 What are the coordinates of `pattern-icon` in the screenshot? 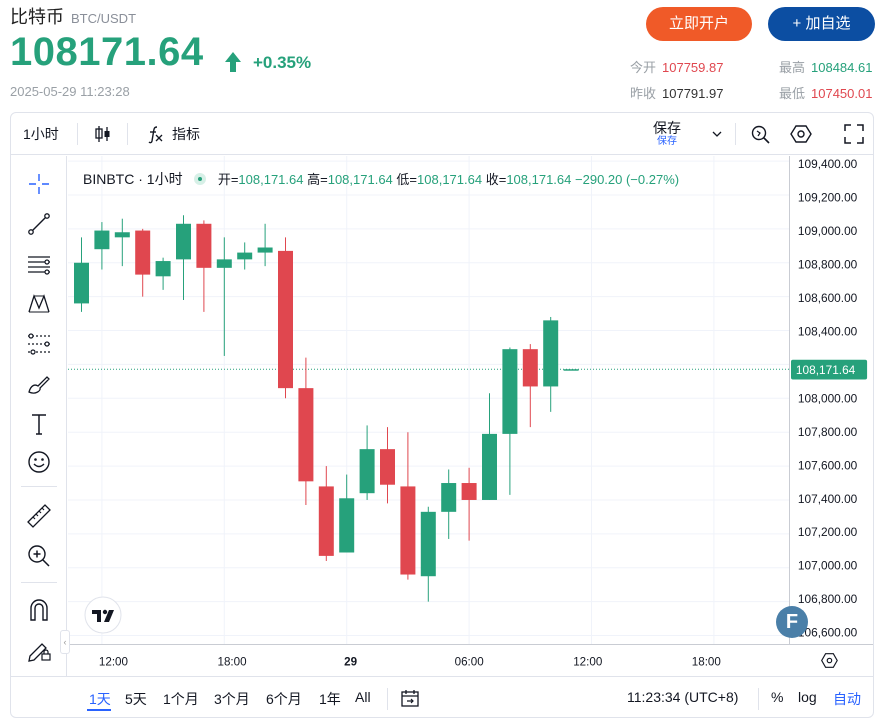 It's located at (39, 304).